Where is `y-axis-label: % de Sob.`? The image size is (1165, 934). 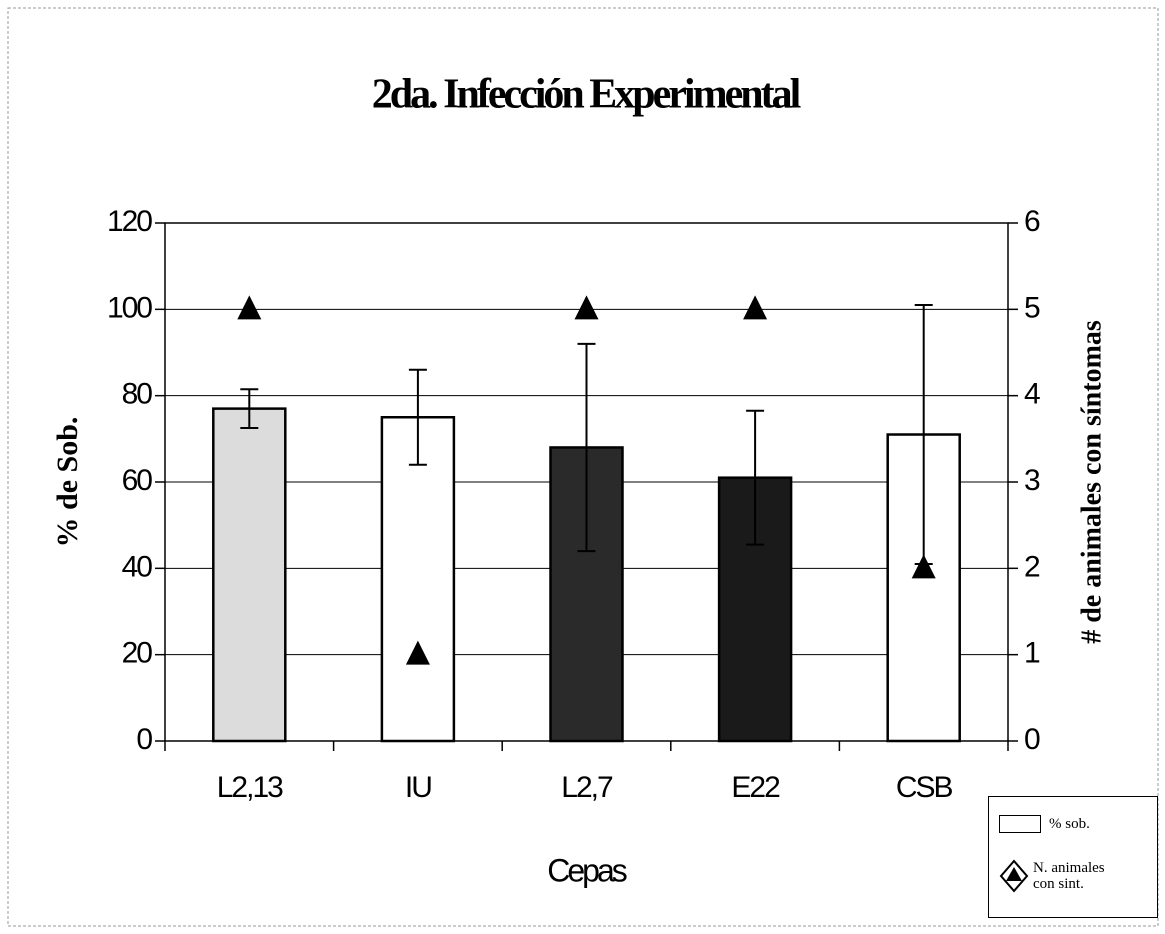
y-axis-label: % de Sob. is located at coordinates (67, 482).